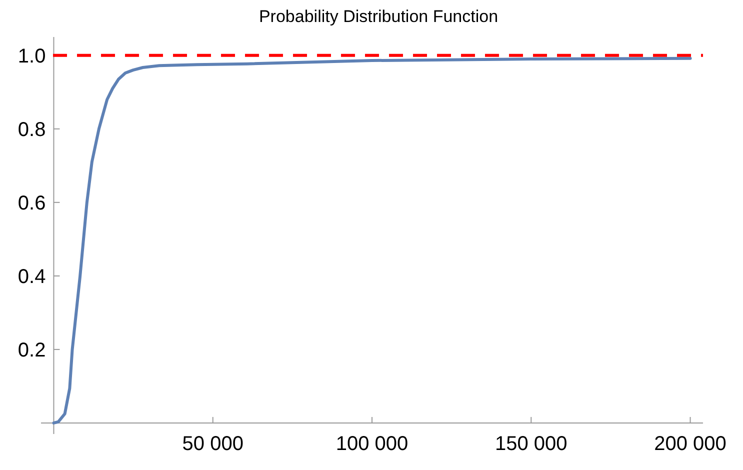 The image size is (743, 470). What do you see at coordinates (690, 443) in the screenshot?
I see `x-tick-label: 200 000` at bounding box center [690, 443].